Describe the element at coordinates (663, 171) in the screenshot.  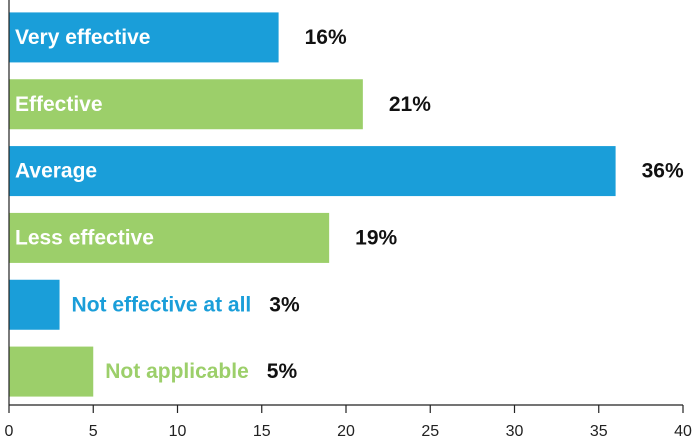
I see `value-label: 36%` at that location.